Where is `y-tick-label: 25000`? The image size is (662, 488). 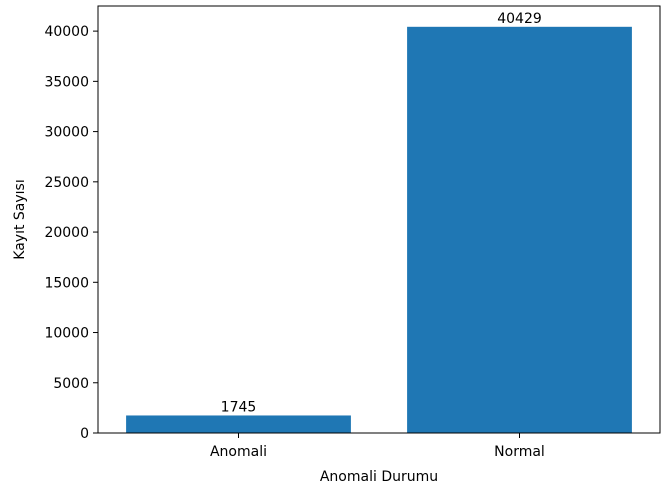
y-tick-label: 25000 is located at coordinates (66, 183).